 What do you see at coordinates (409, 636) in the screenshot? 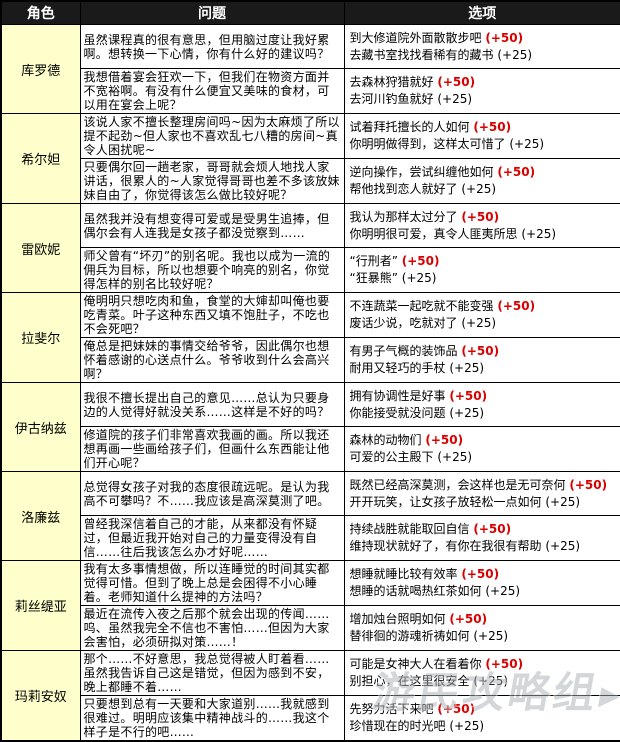
I see `option-text: 替徘徊的游魂祈祷如何` at bounding box center [409, 636].